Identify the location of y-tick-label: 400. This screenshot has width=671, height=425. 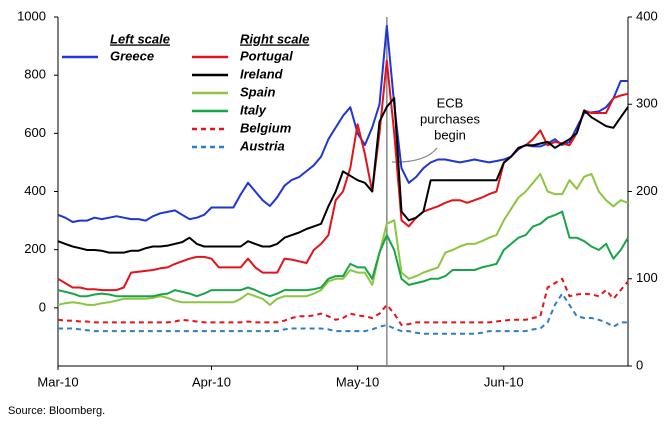
(35, 190).